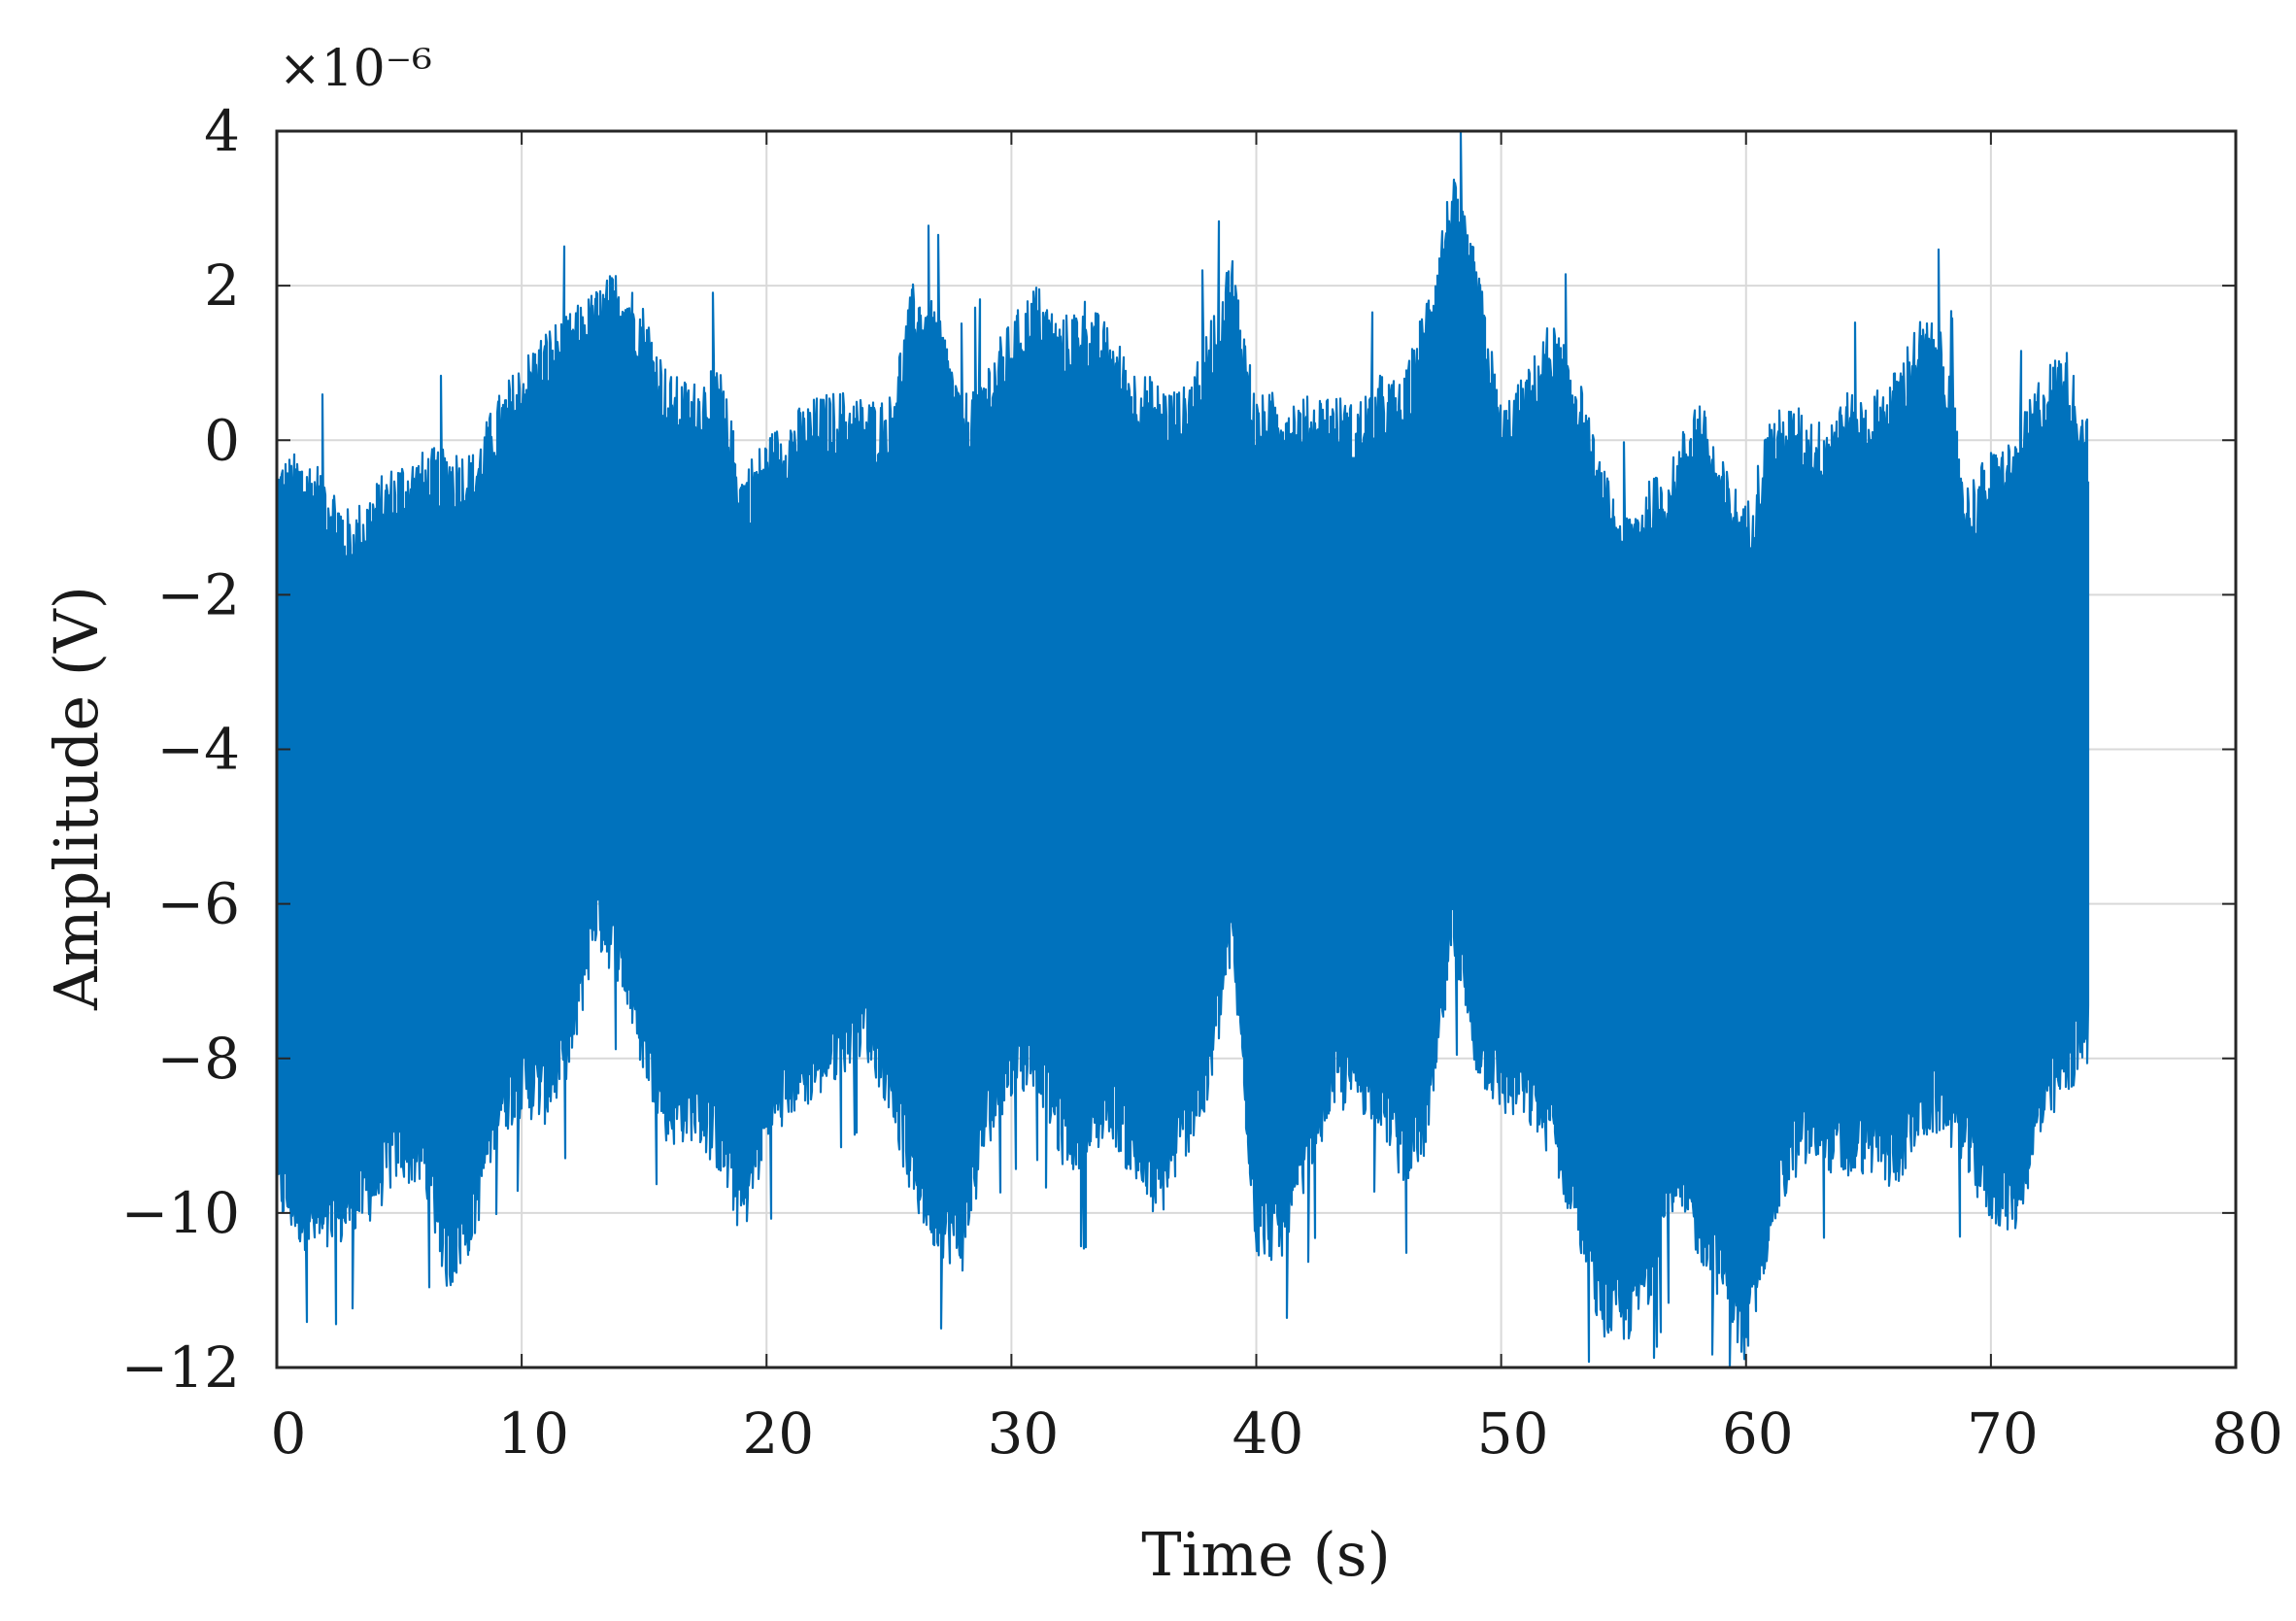  What do you see at coordinates (289, 1434) in the screenshot?
I see `x-tick-label: 0` at bounding box center [289, 1434].